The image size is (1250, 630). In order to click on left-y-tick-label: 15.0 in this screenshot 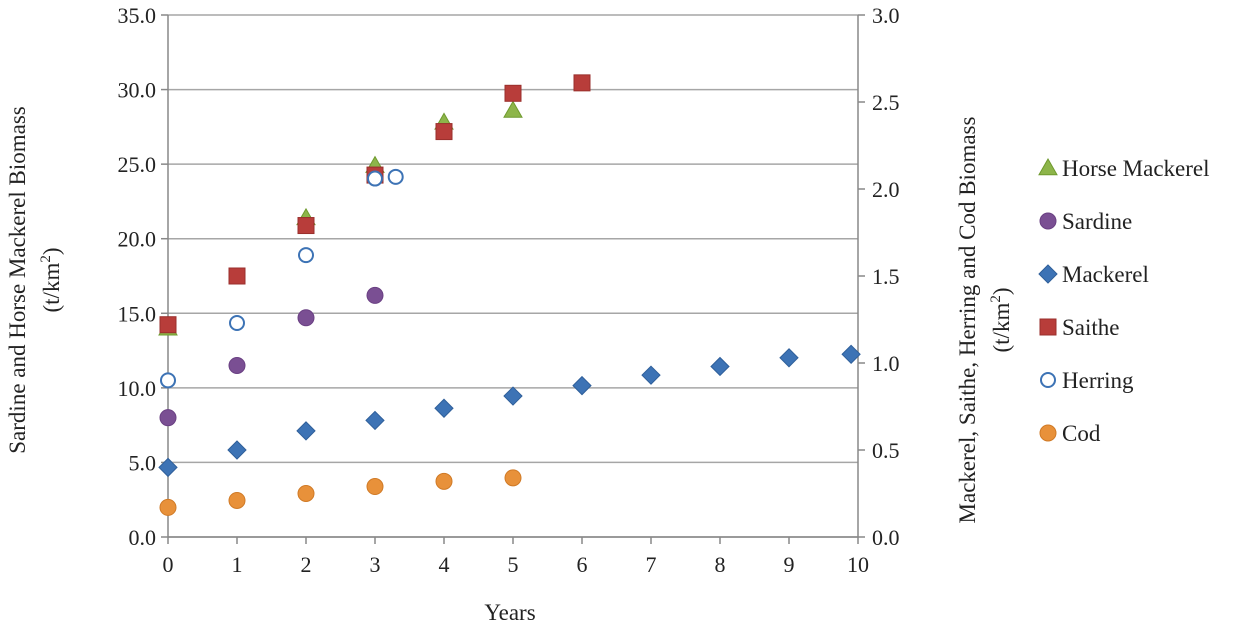, I will do `click(137, 313)`.